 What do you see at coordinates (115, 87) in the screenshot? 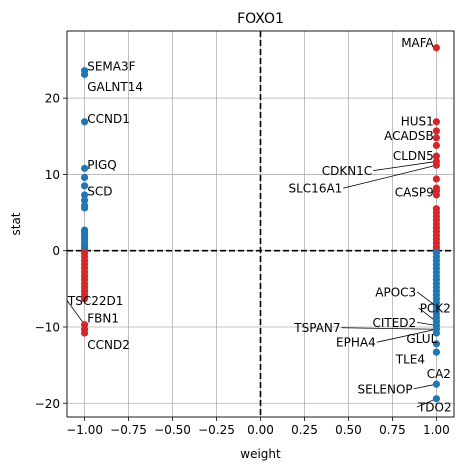
I see `point-label: GALNT14` at bounding box center [115, 87].